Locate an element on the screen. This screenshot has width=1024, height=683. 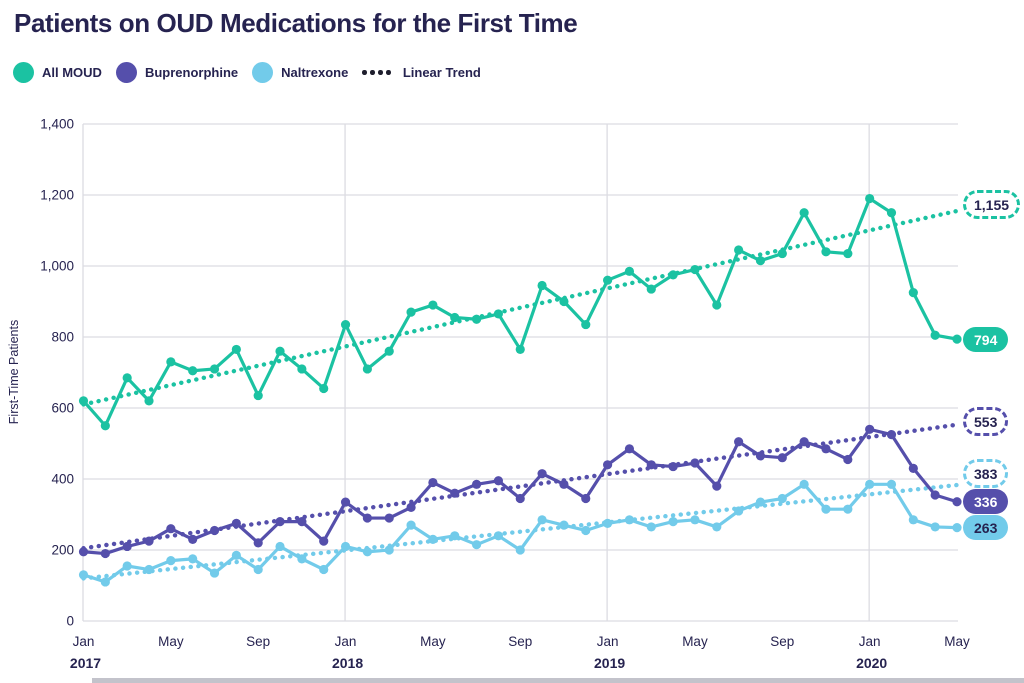
legend-item-naltrexone: Naltrexone is located at coordinates (300, 72).